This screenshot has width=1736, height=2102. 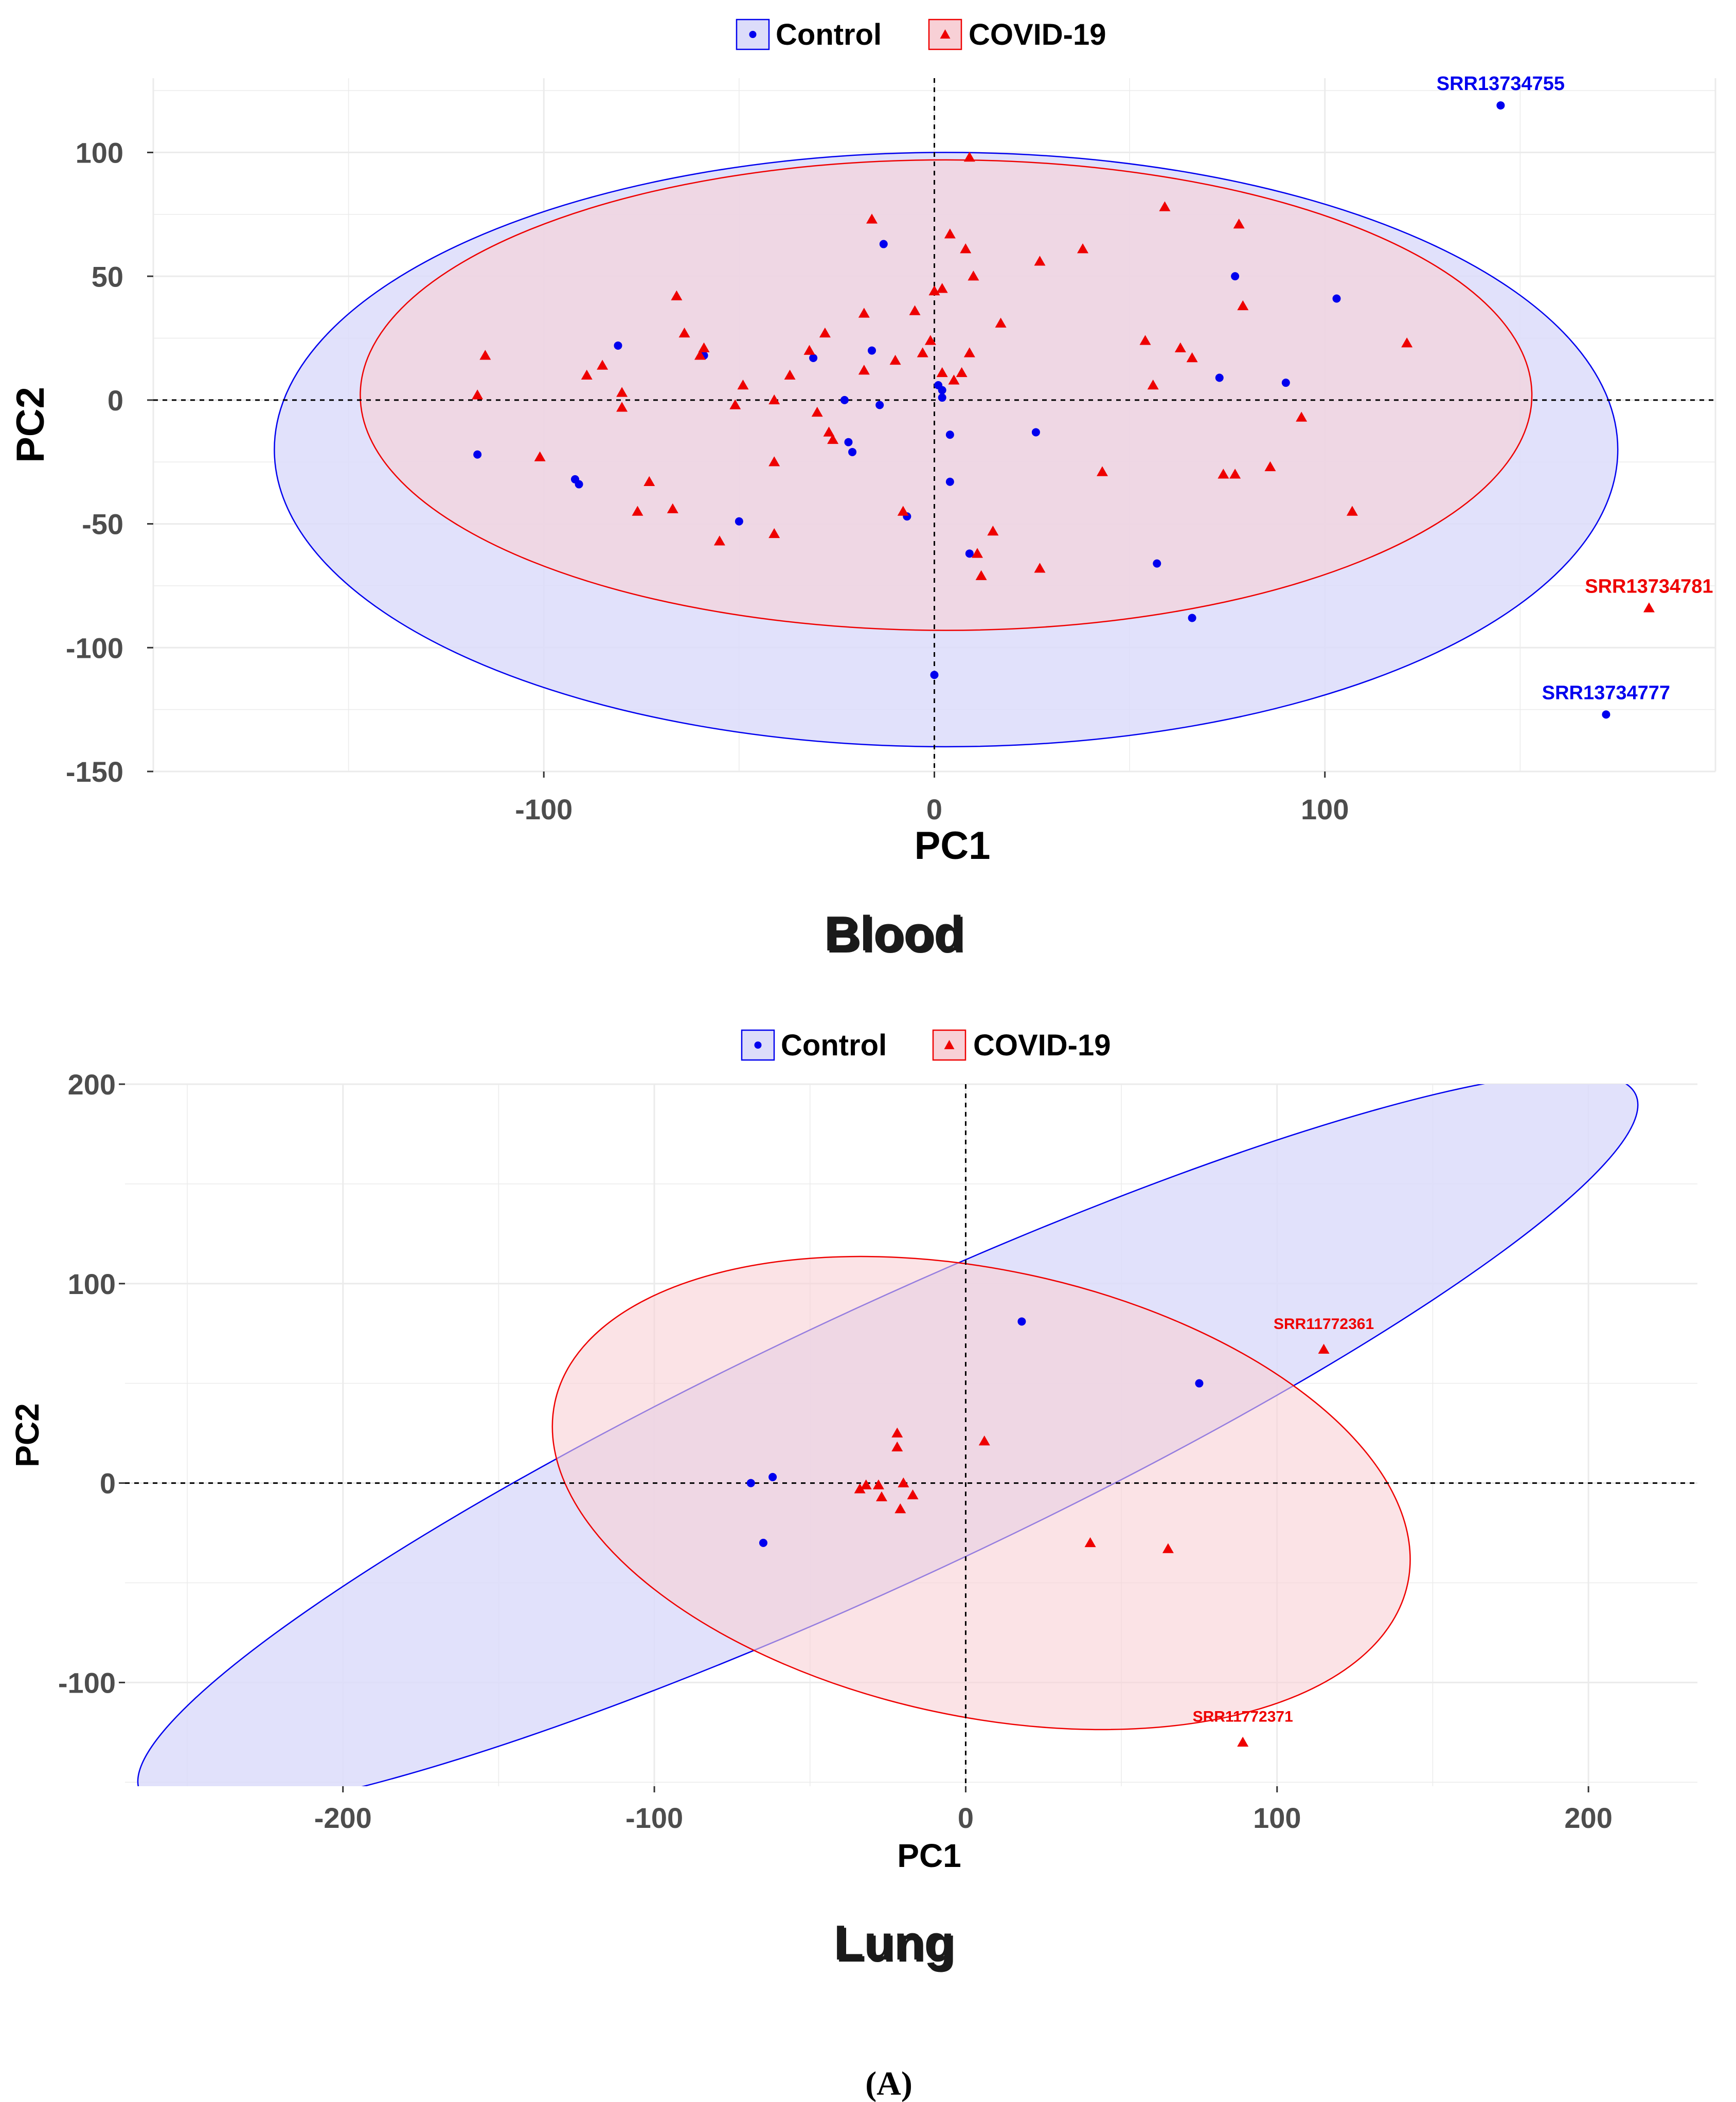 What do you see at coordinates (888, 2083) in the screenshot?
I see `figure-caption: (A)` at bounding box center [888, 2083].